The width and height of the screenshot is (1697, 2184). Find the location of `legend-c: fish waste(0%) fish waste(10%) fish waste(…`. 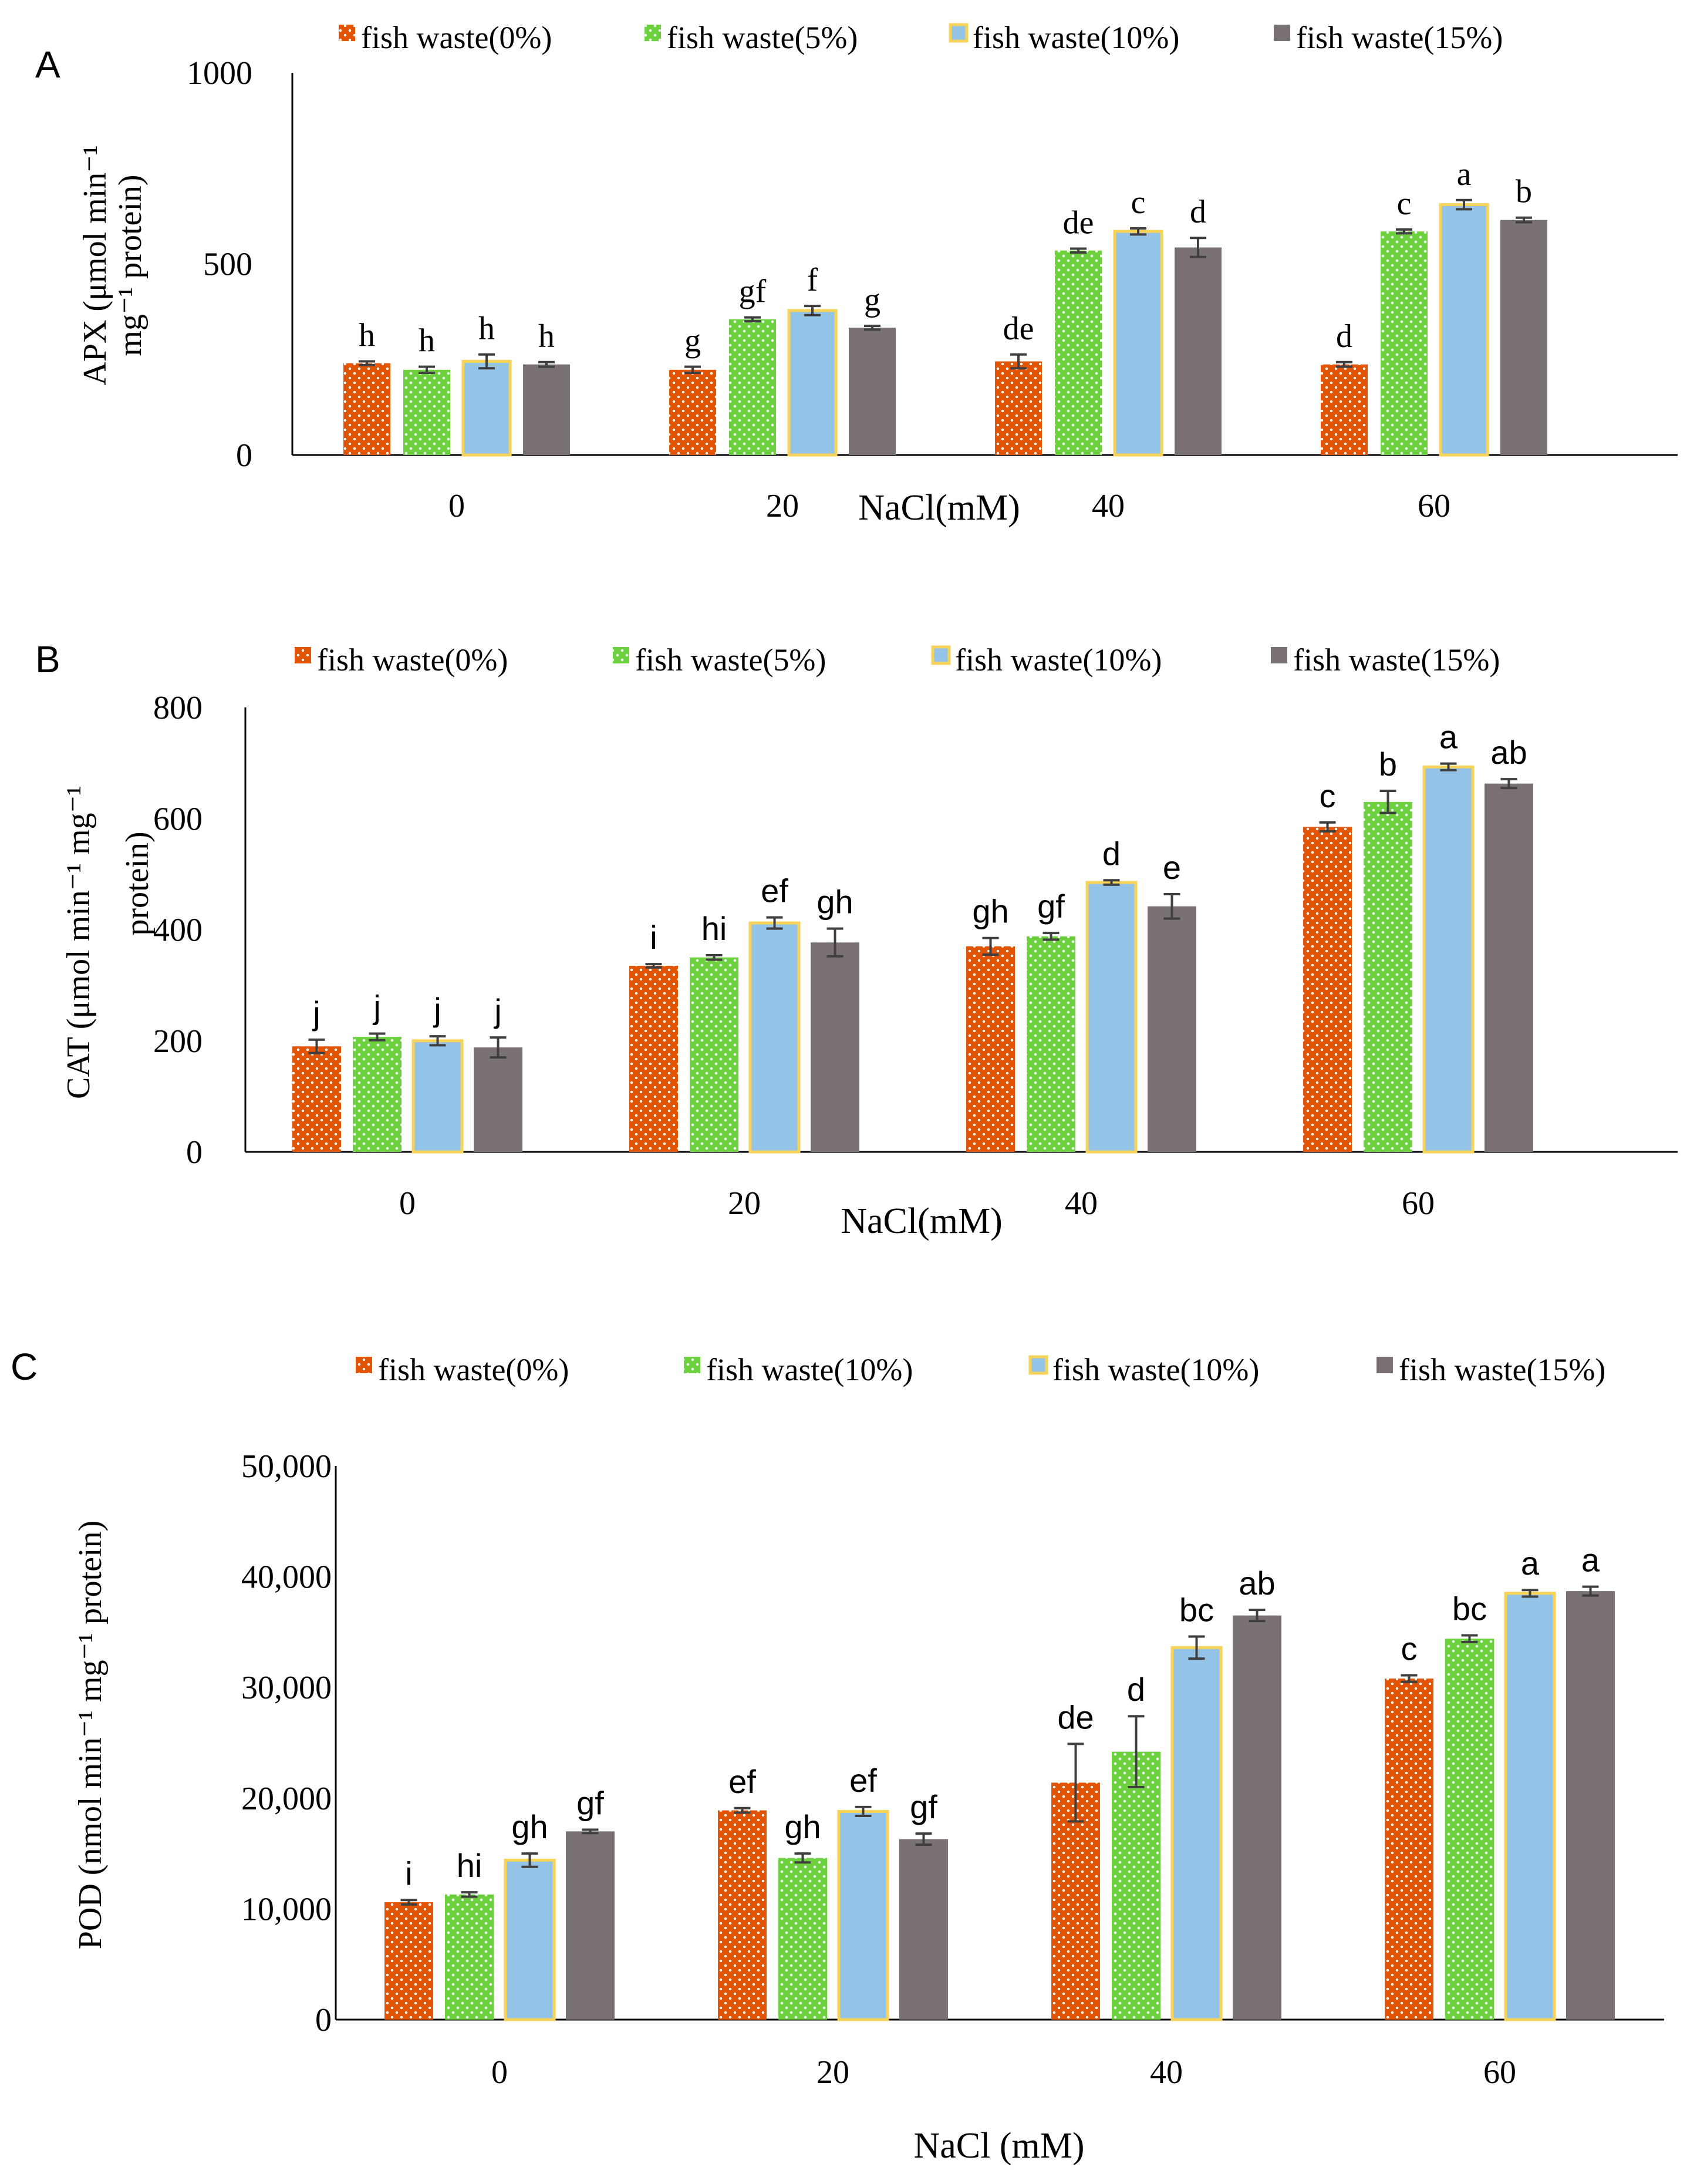

legend-c: fish waste(0%) fish waste(10%) fish waste(… is located at coordinates (980, 1369).